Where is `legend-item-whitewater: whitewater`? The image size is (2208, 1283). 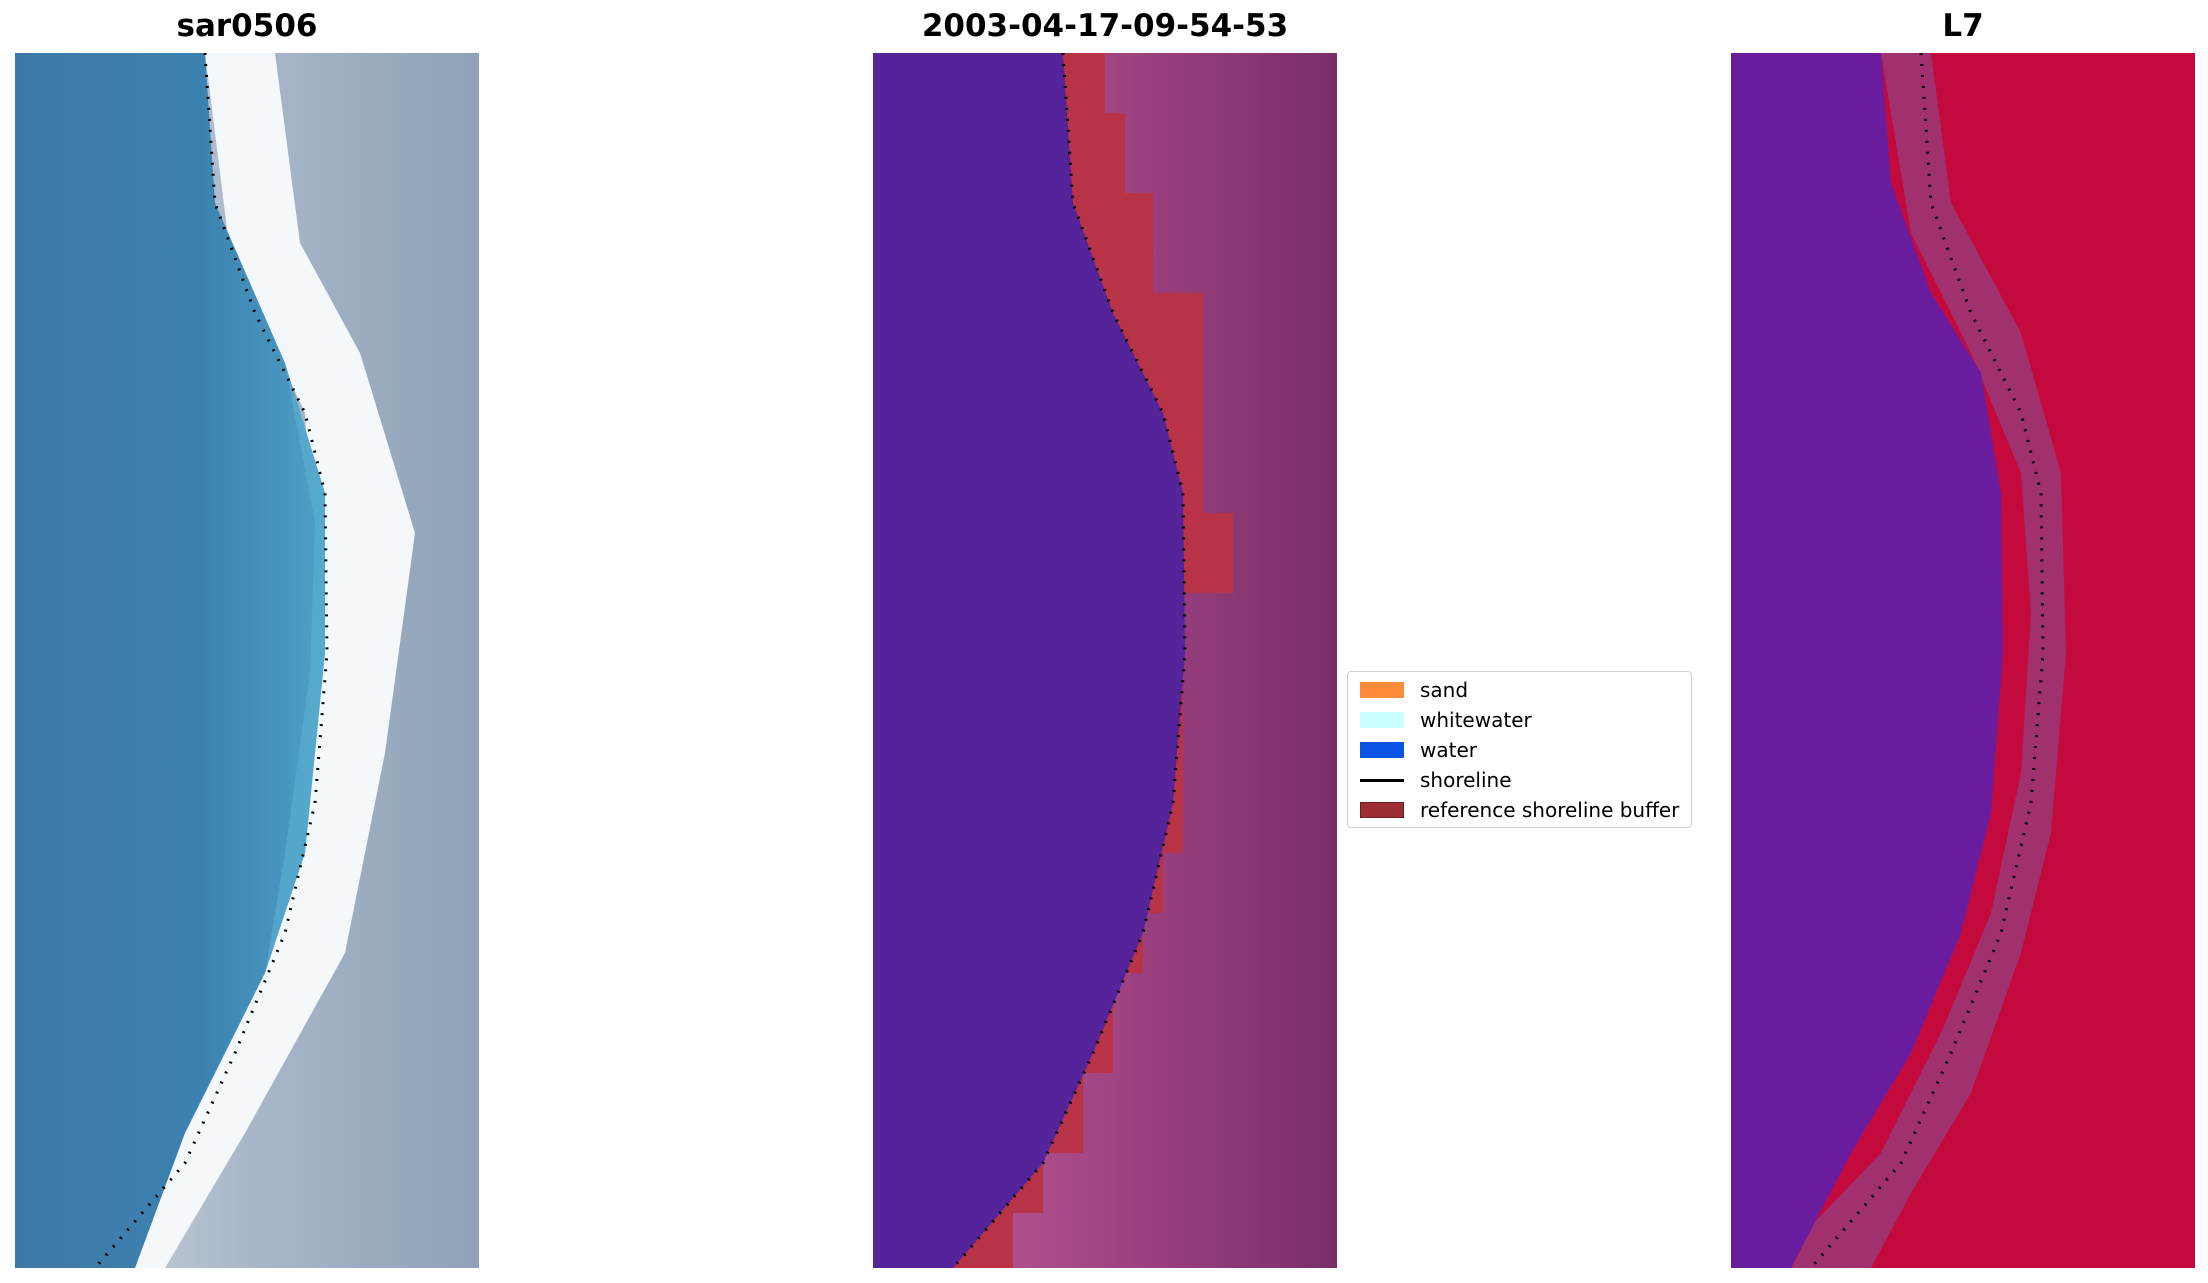
legend-item-whitewater: whitewater is located at coordinates (1443, 720).